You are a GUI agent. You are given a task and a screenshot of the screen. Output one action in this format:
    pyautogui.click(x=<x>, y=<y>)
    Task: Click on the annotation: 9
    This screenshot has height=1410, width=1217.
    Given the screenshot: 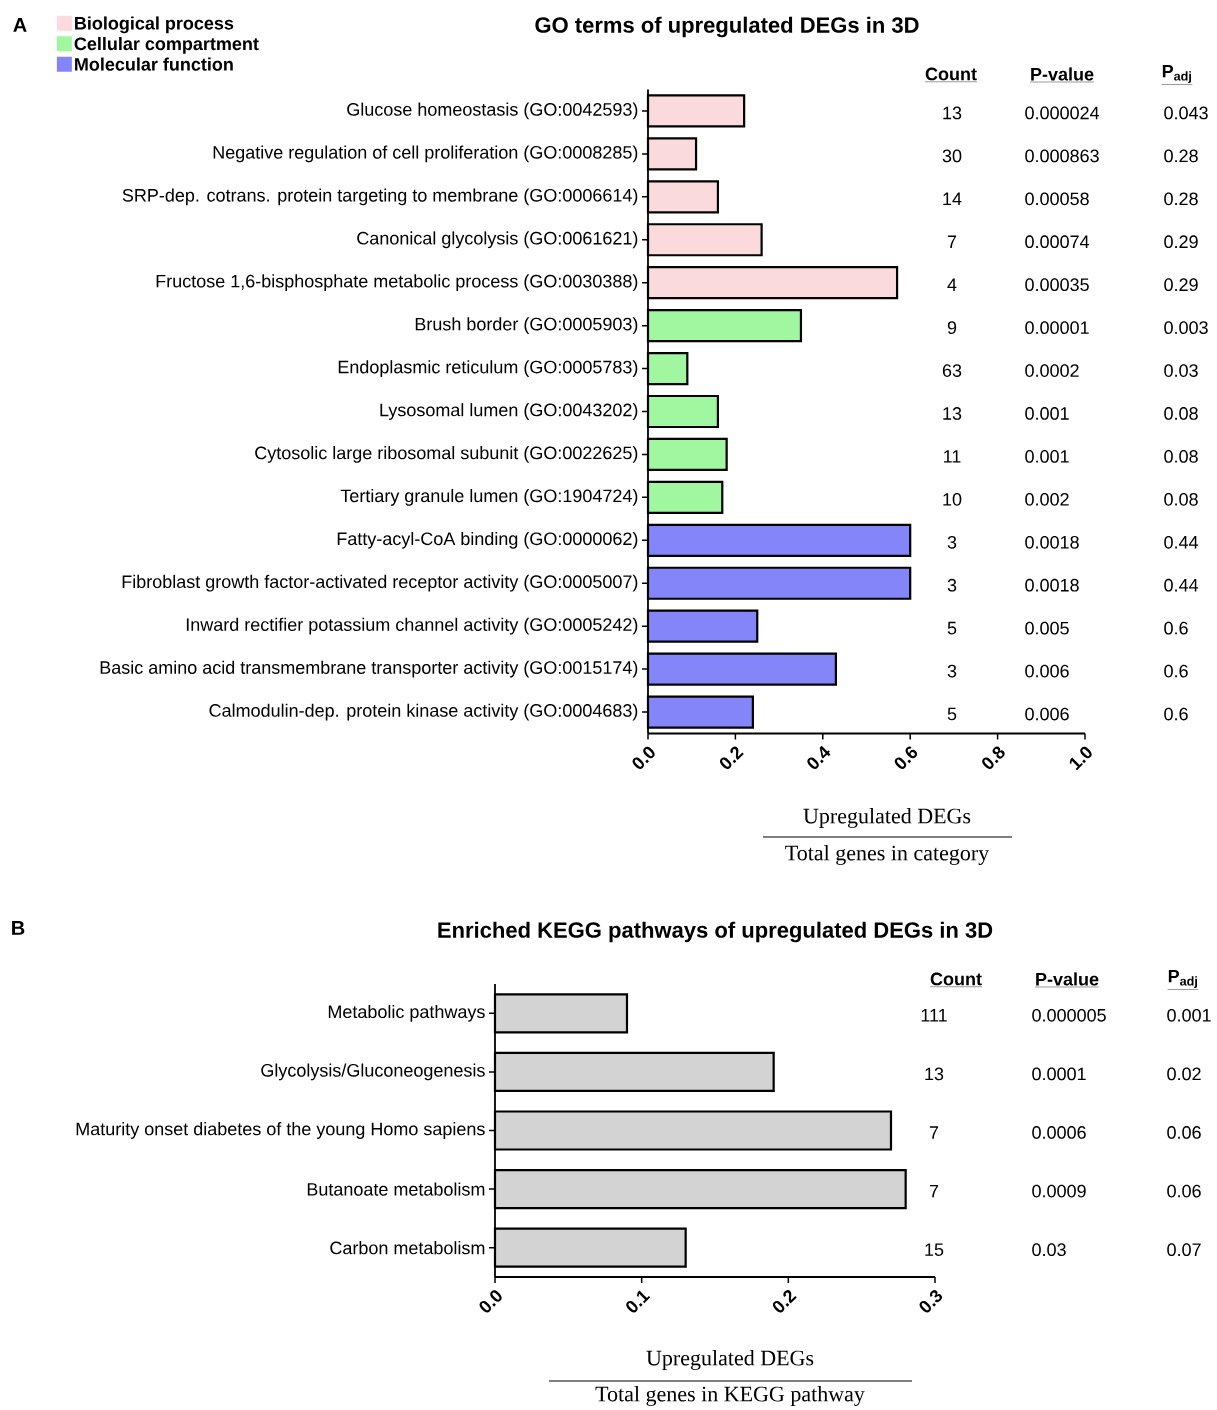 What is the action you would take?
    pyautogui.click(x=952, y=327)
    